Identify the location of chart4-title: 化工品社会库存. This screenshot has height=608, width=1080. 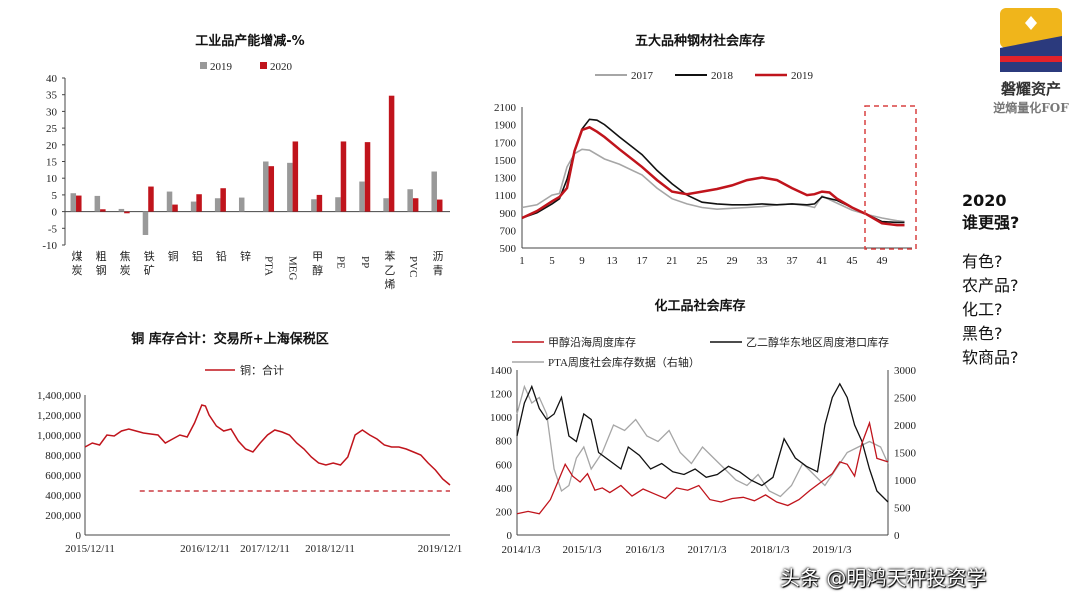
(699, 306).